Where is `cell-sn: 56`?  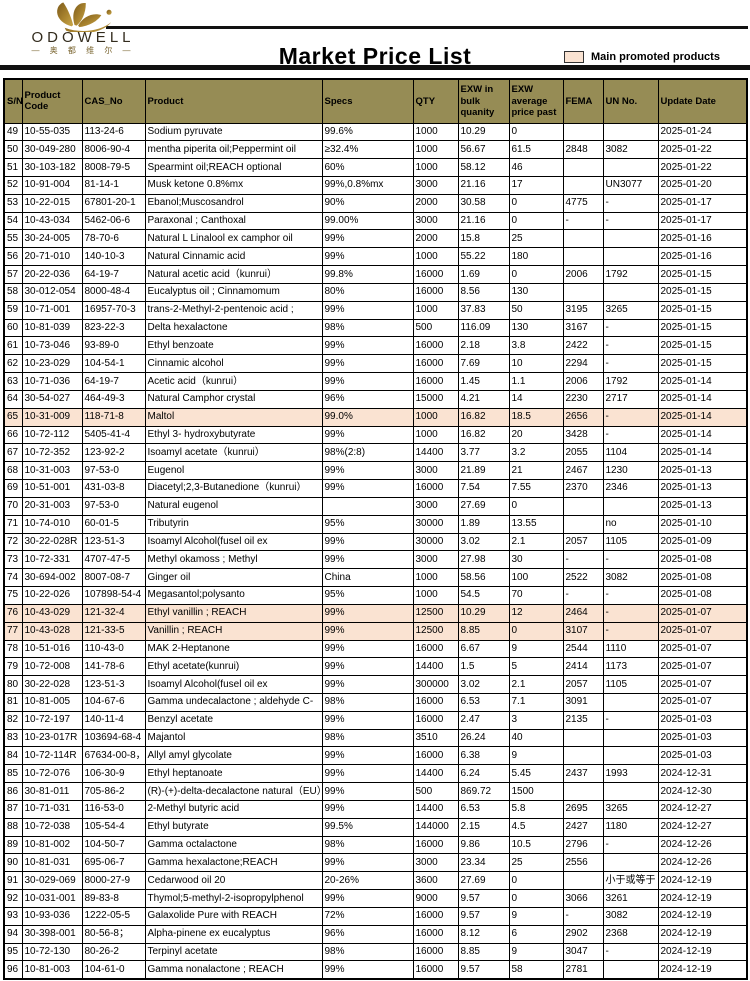
cell-sn: 56 is located at coordinates (13, 257).